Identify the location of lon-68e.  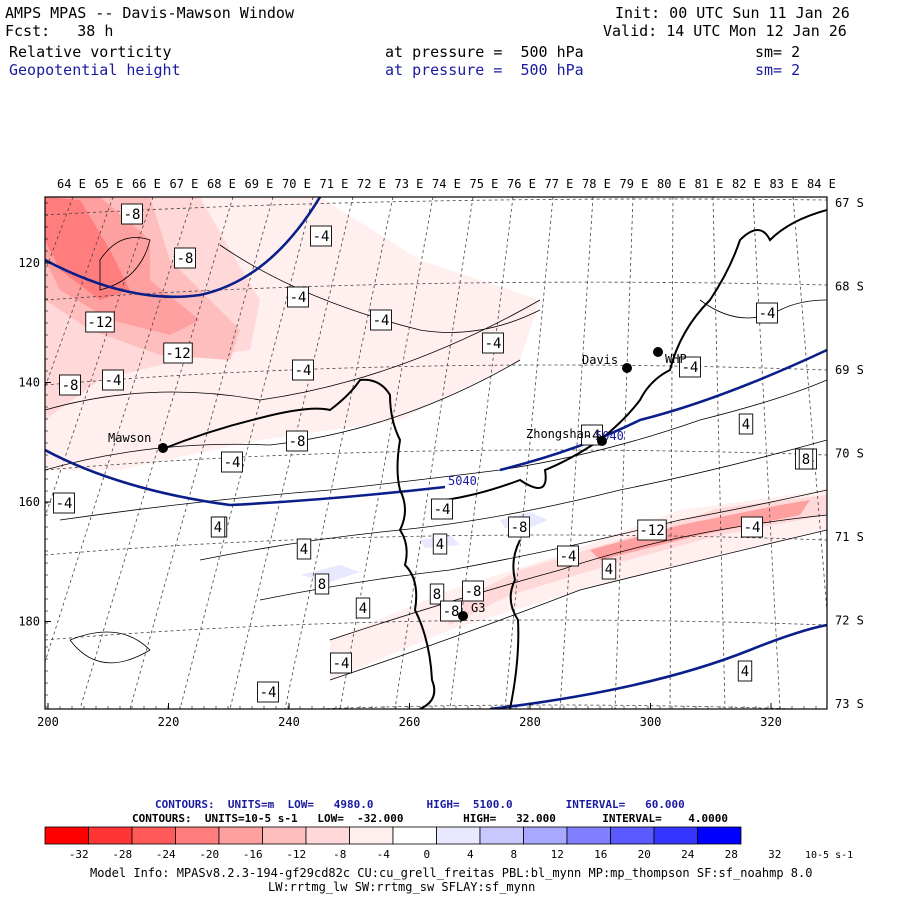
(156, 453).